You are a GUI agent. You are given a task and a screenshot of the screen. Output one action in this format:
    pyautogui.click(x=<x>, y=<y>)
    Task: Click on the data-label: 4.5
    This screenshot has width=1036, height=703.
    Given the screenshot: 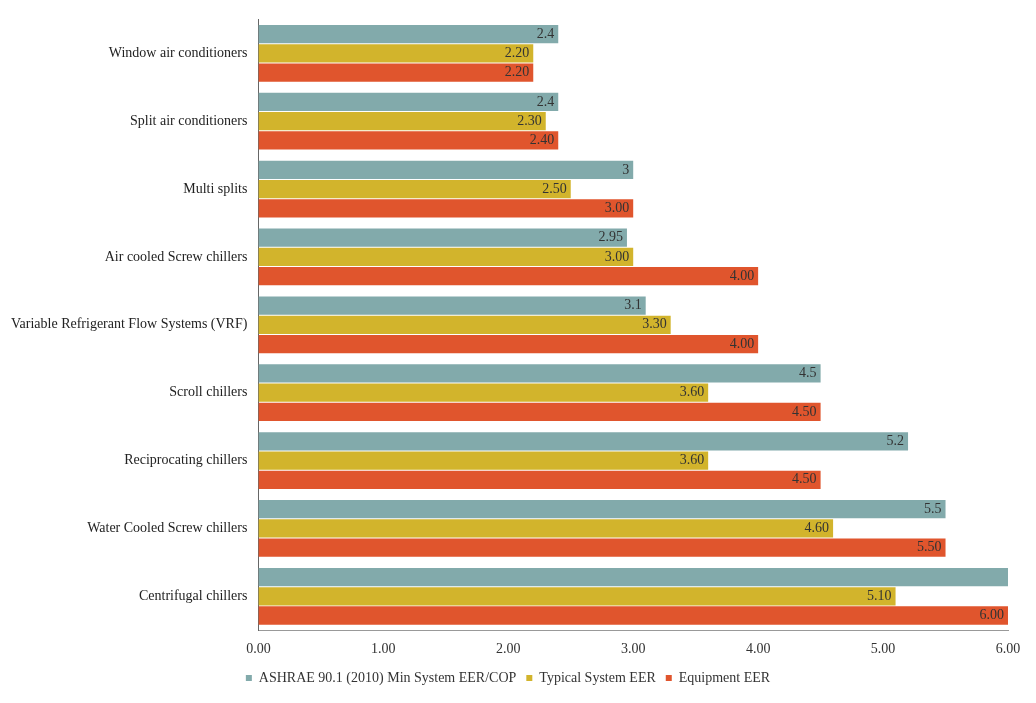 What is the action you would take?
    pyautogui.click(x=808, y=373)
    